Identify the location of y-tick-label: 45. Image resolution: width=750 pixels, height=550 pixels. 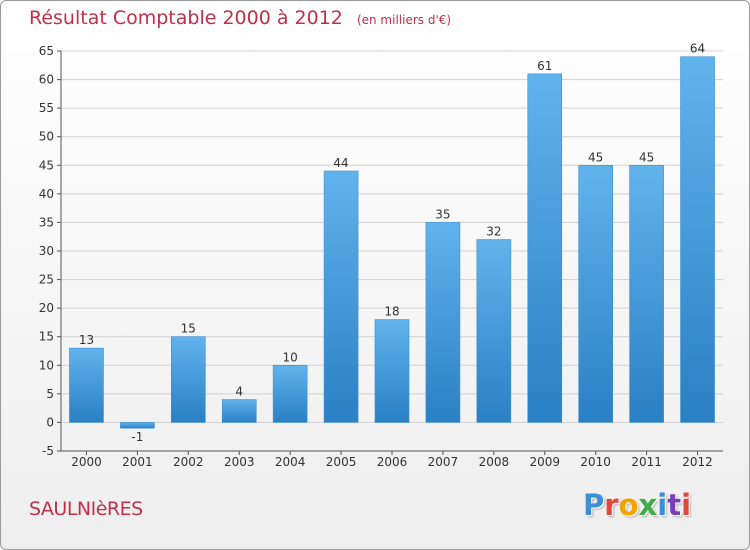
(46, 165).